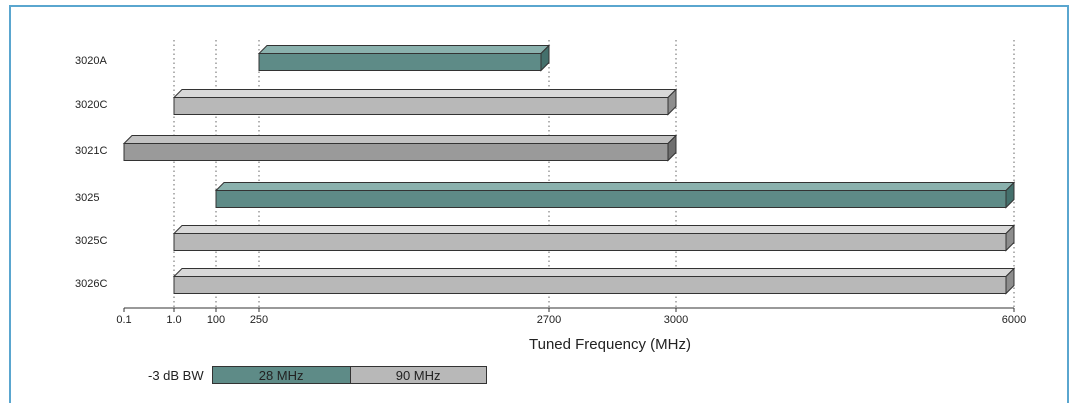  Describe the element at coordinates (421, 106) in the screenshot. I see `bar-face-3020C` at that location.